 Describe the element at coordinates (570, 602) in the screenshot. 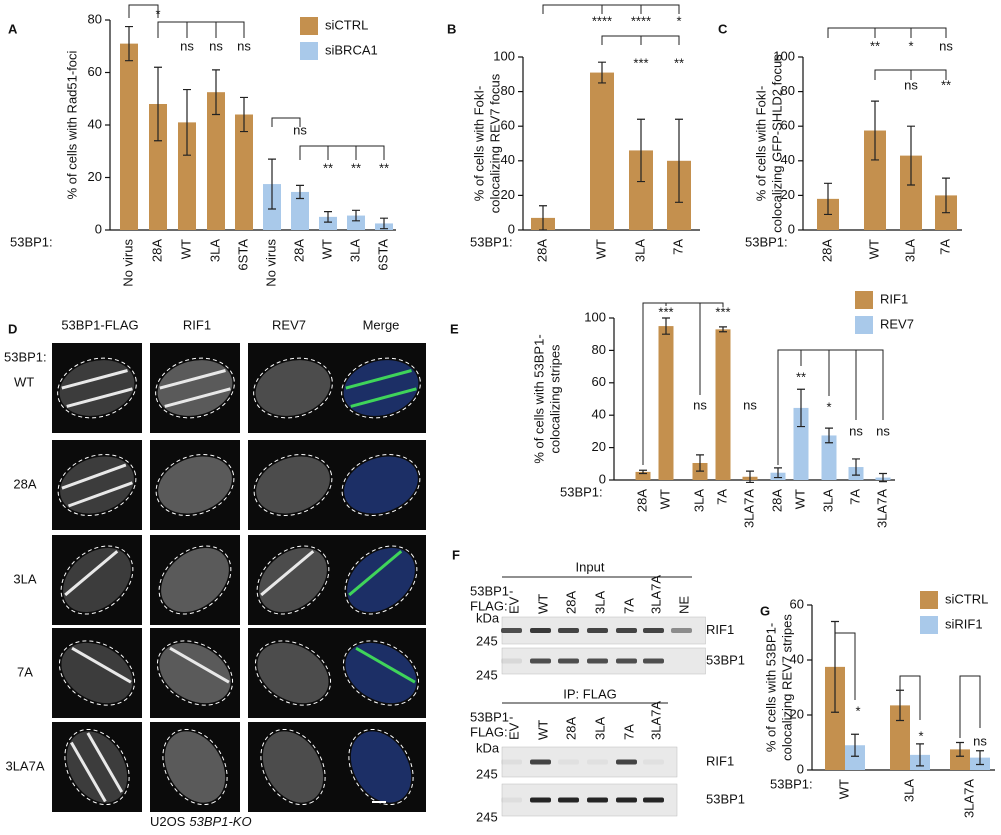

I see `lane-label: 28A` at that location.